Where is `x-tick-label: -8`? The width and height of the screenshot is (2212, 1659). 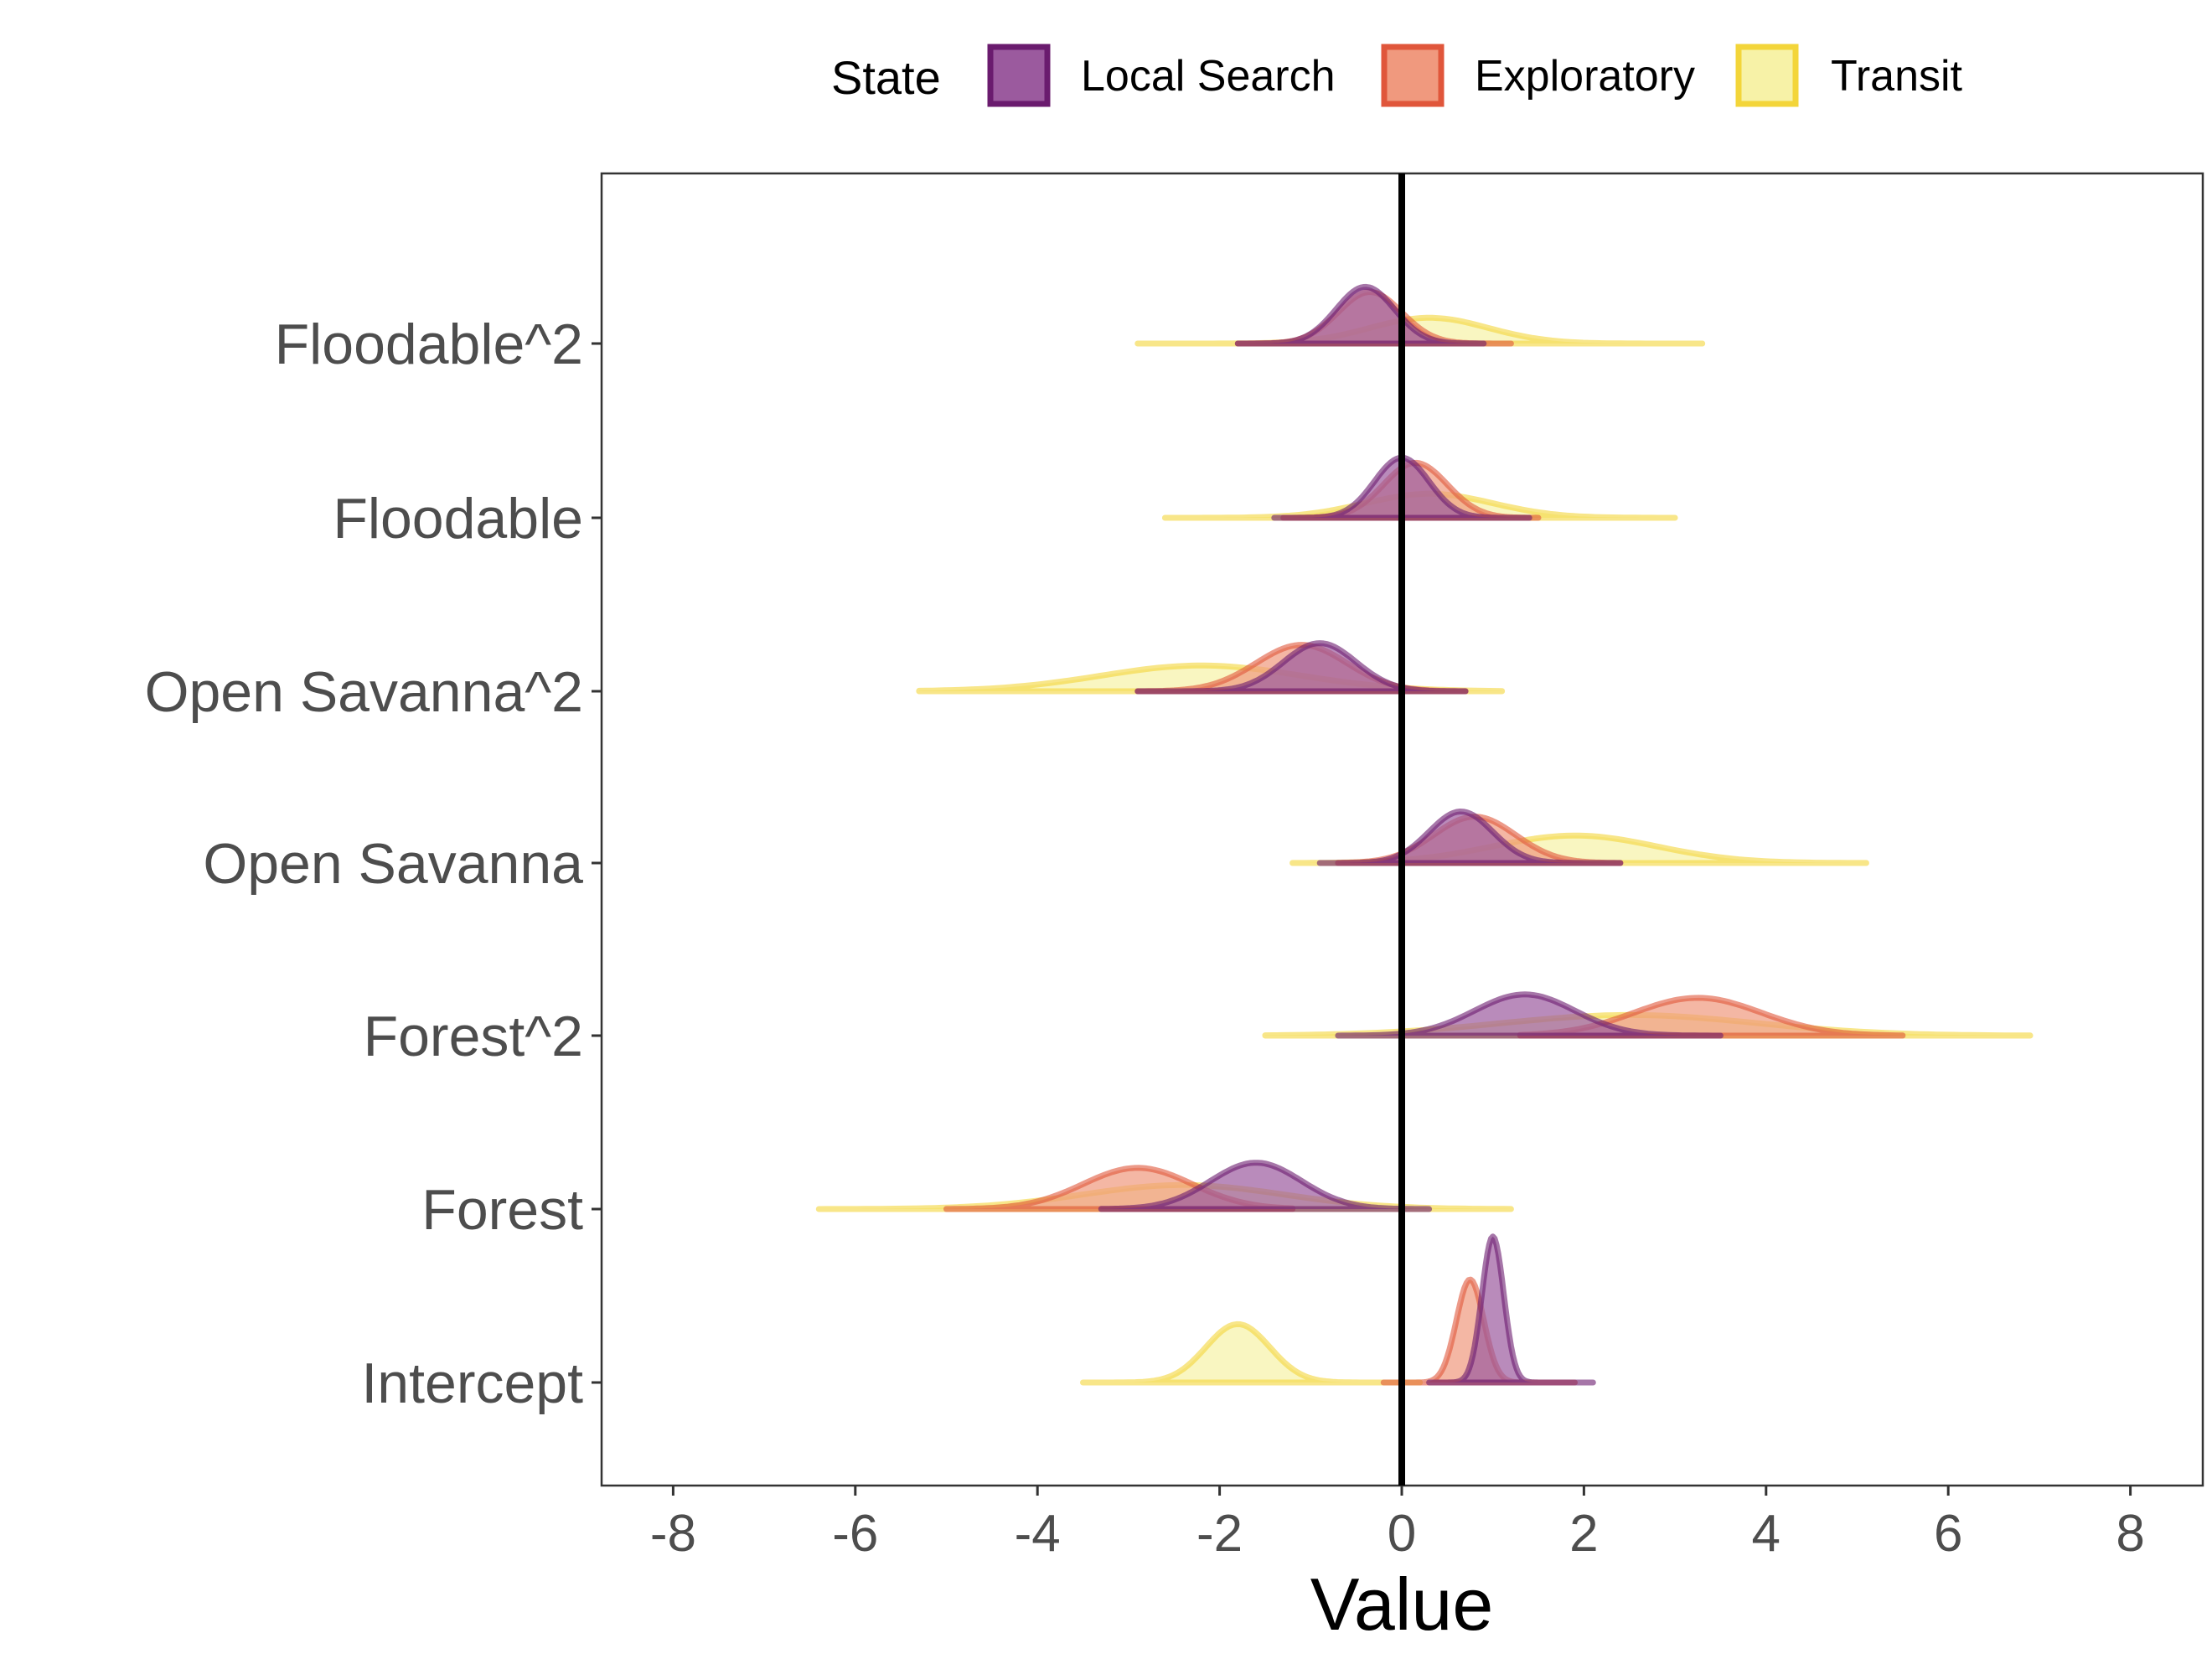
x-tick-label: -8 is located at coordinates (673, 1534).